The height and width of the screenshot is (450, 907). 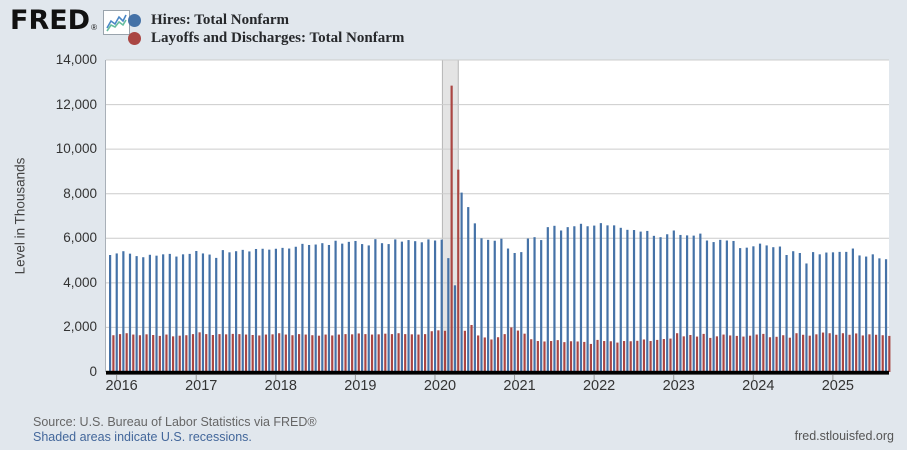 I want to click on legend-item-hires: Hires: Total Nonfarm, so click(x=266, y=20).